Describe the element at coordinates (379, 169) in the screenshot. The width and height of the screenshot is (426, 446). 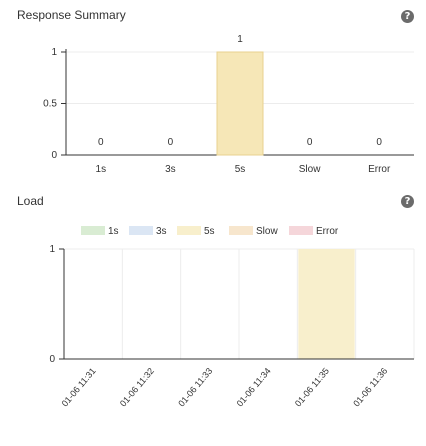
I see `x-tick-label: Error` at that location.